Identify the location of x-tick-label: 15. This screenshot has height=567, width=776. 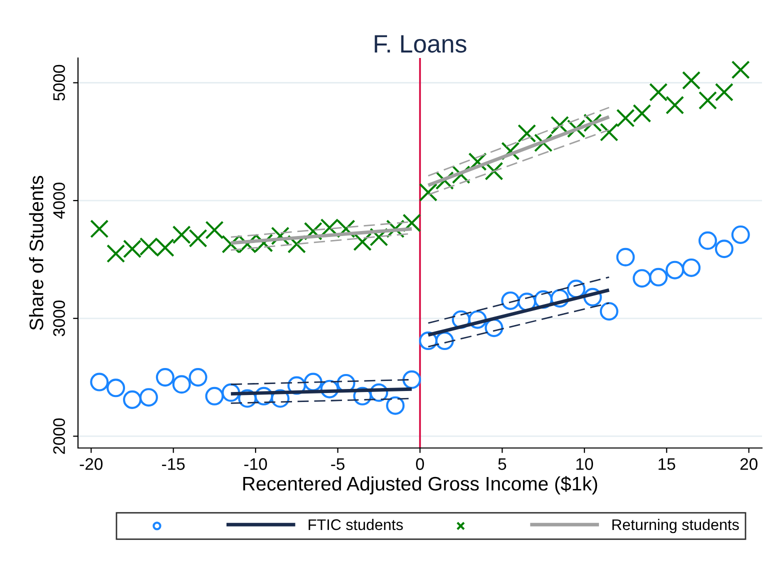
(667, 464).